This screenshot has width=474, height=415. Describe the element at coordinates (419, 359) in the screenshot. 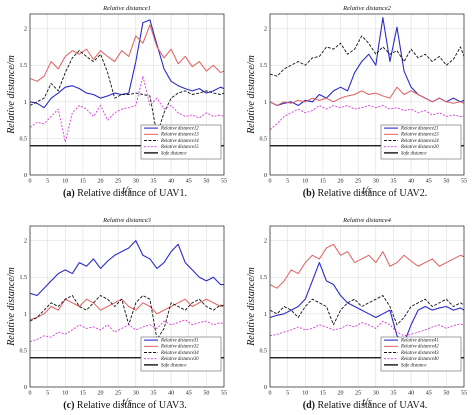

I see `legend-entry: Relative distance40` at that location.